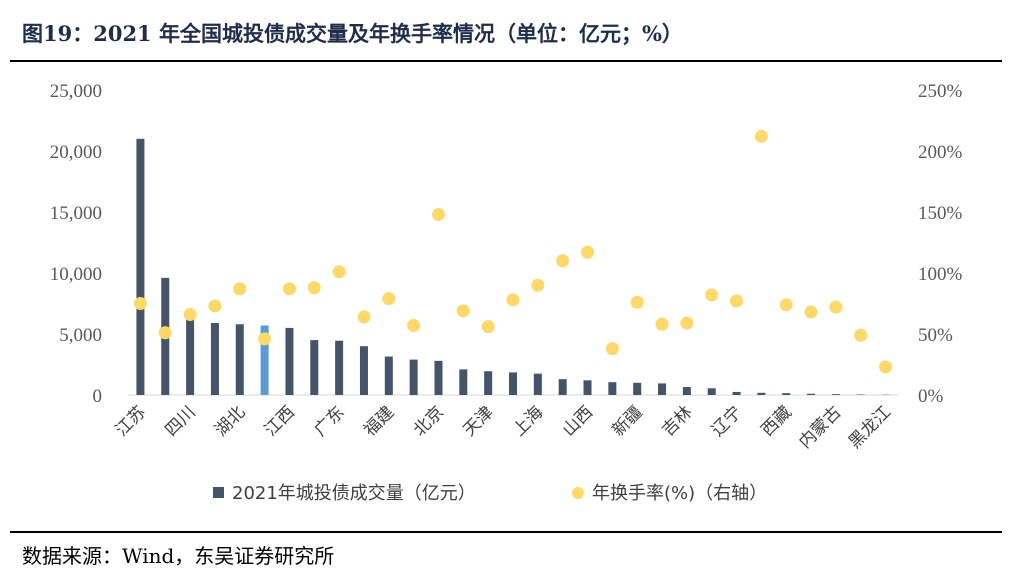  I want to click on legend-dot-label: 年换手率(%)（右轴）, so click(679, 493).